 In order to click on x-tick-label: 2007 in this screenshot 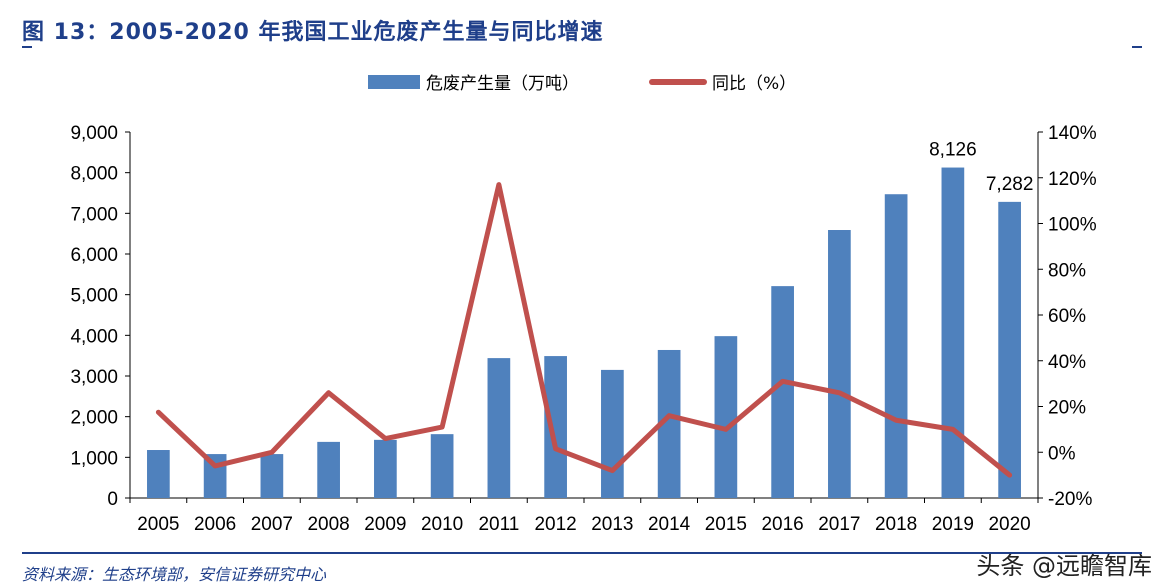, I will do `click(272, 524)`.